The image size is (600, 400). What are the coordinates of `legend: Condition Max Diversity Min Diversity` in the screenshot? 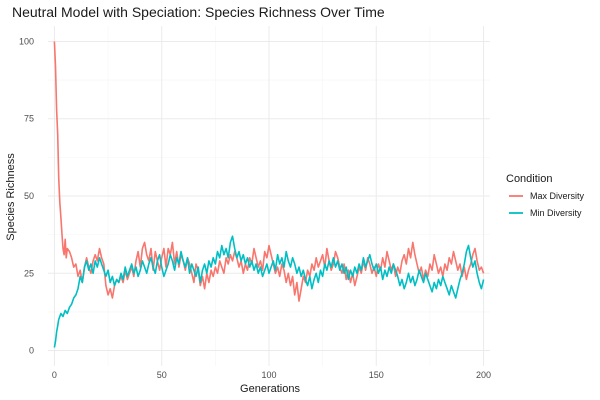 It's located at (545, 195).